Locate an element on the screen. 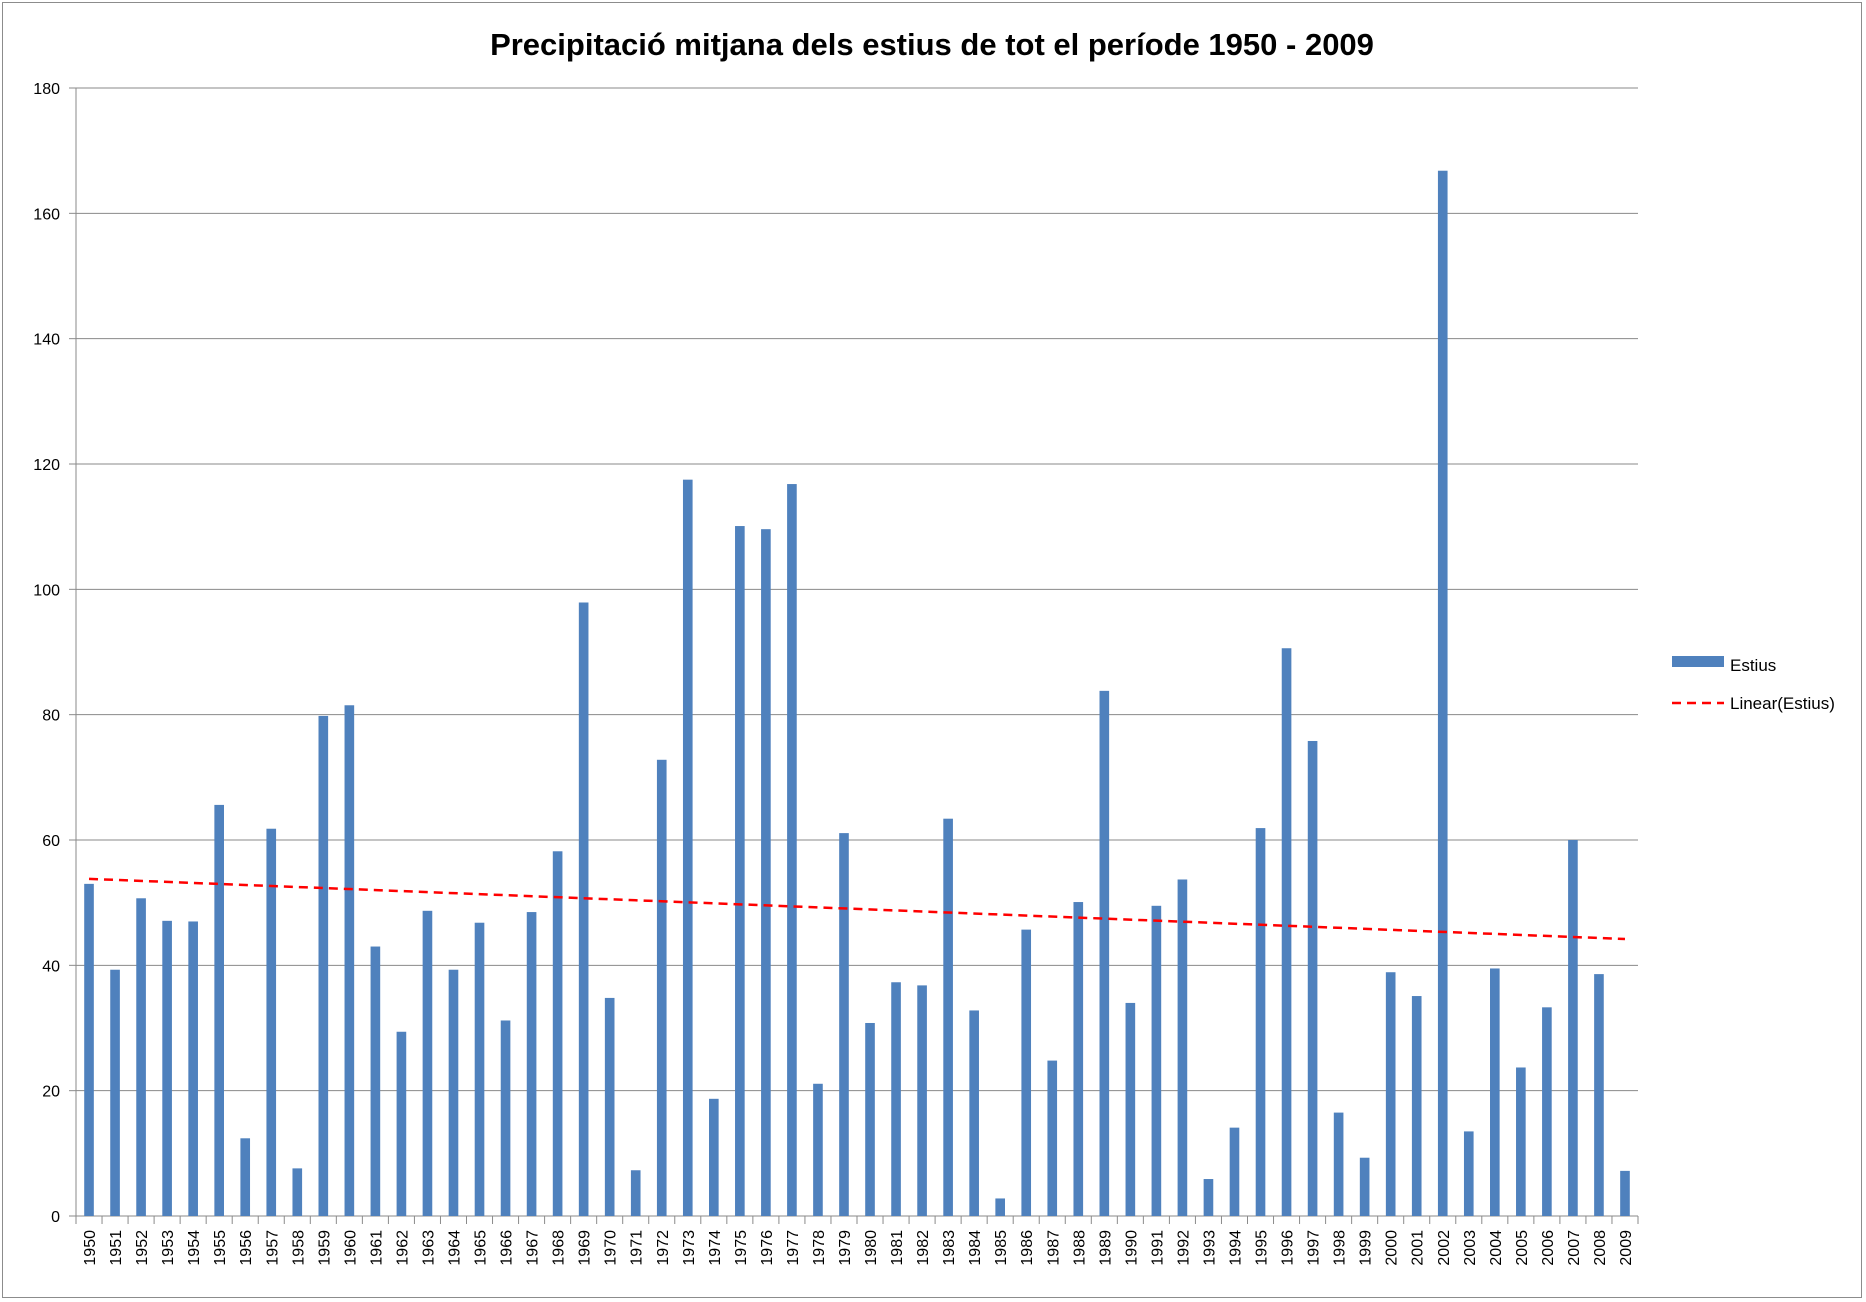 This screenshot has height=1302, width=1866. y-tick-label: 120 is located at coordinates (46, 465).